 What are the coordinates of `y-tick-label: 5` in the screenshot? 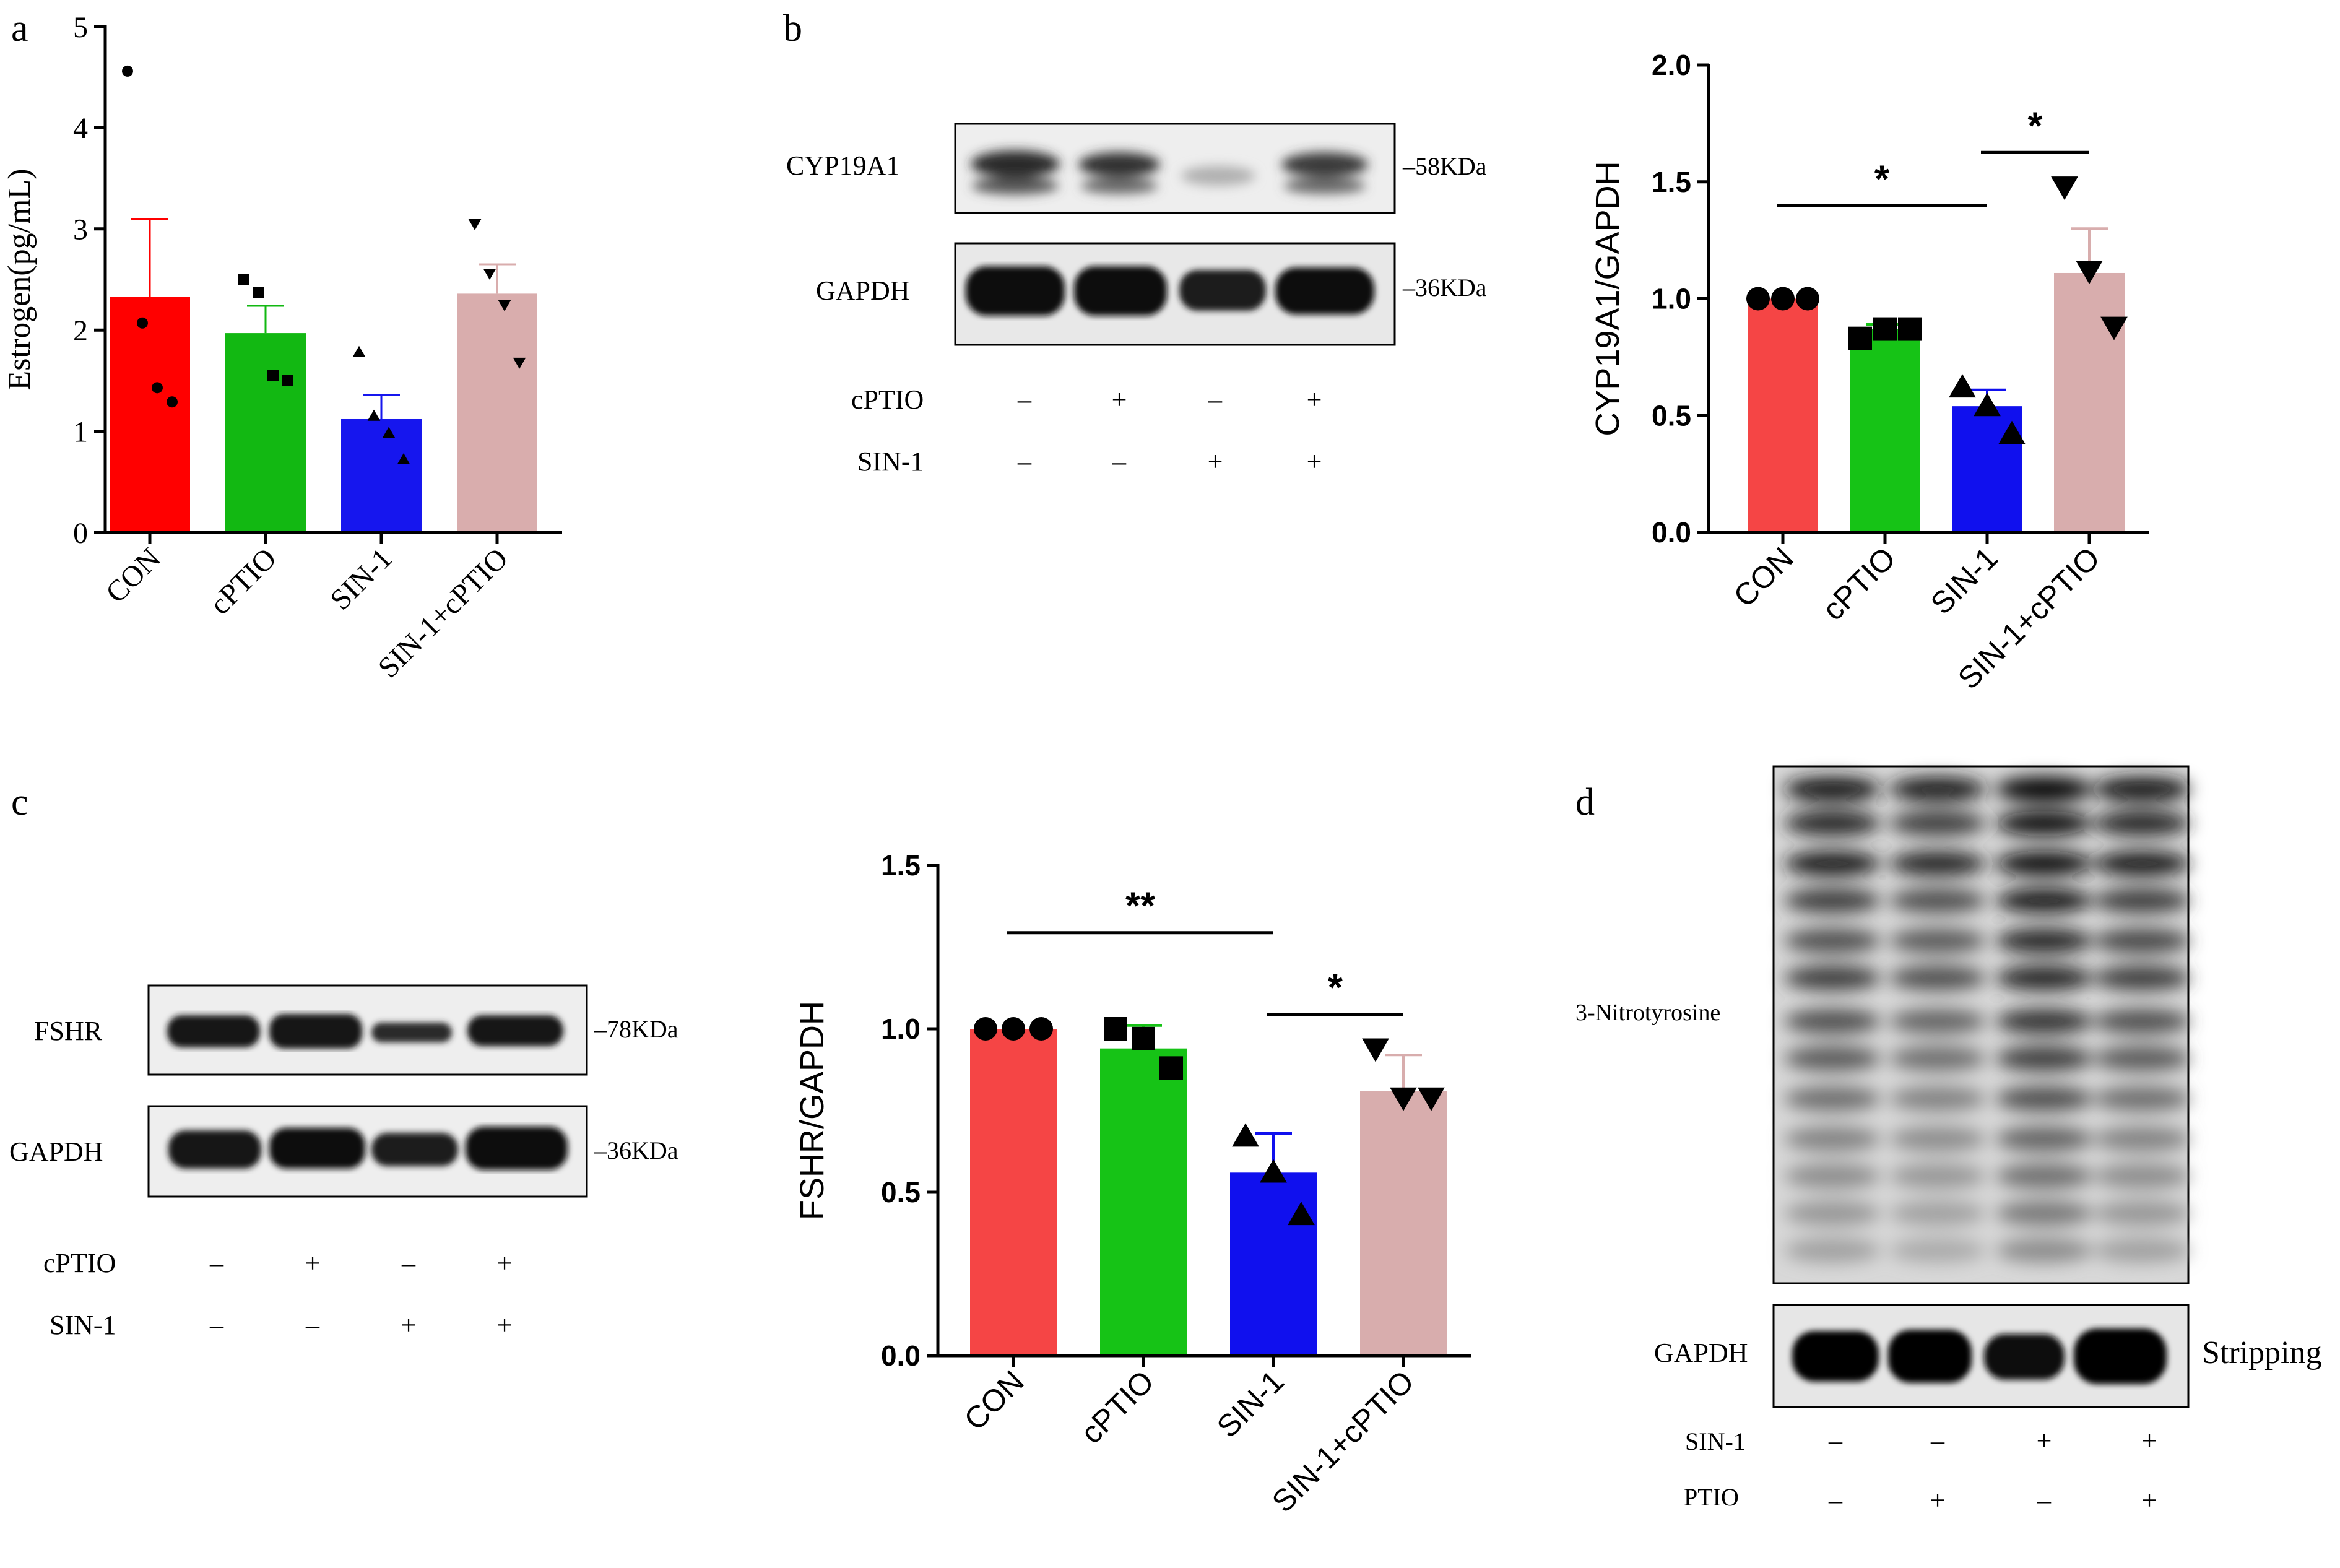 It's located at (81, 27).